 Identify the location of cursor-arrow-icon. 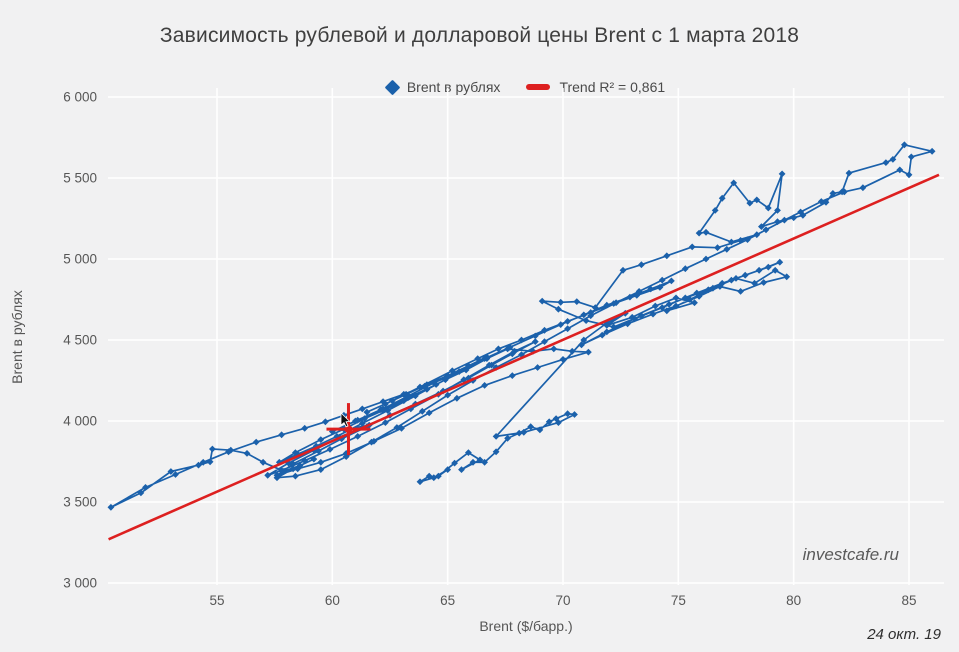
(345, 420).